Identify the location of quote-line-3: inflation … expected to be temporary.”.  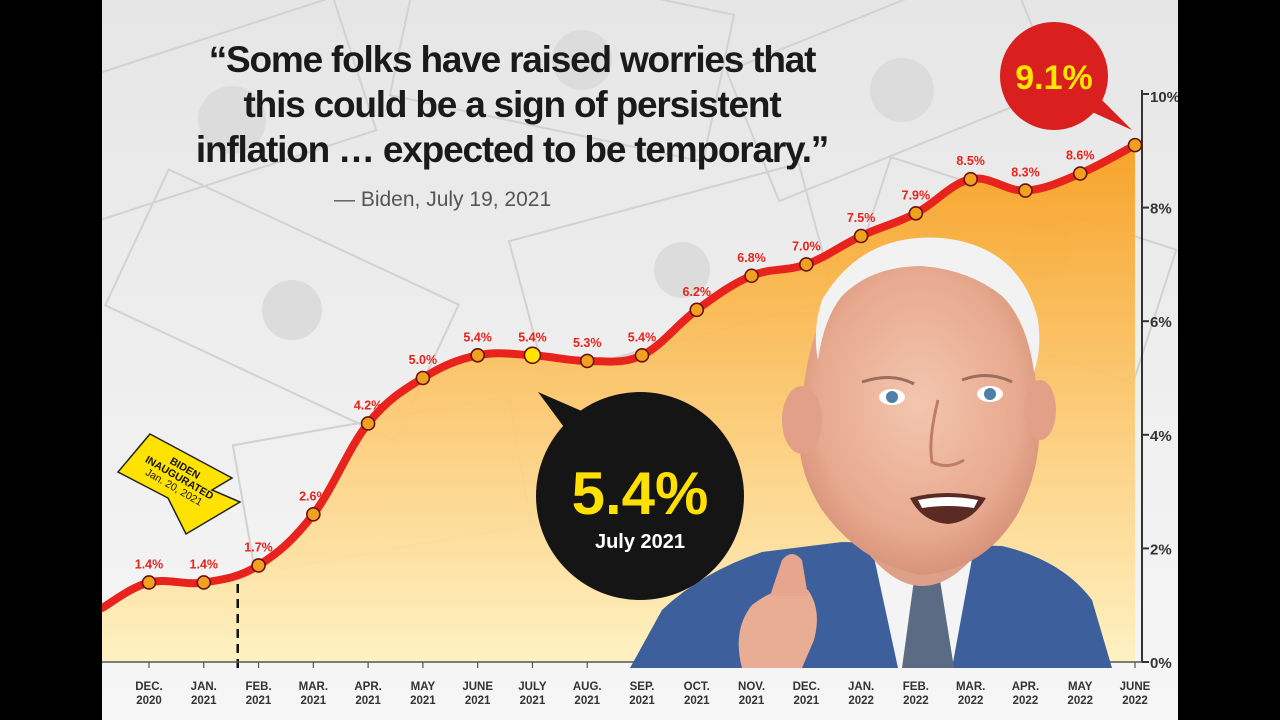
(512, 149).